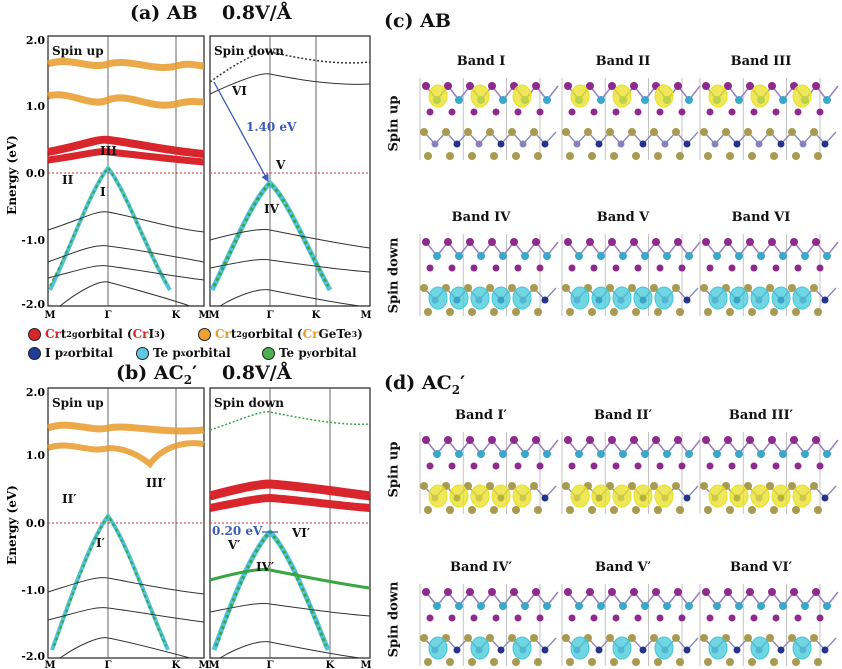  Describe the element at coordinates (234, 545) in the screenshot. I see `band-mark-V-prime: V′` at that location.